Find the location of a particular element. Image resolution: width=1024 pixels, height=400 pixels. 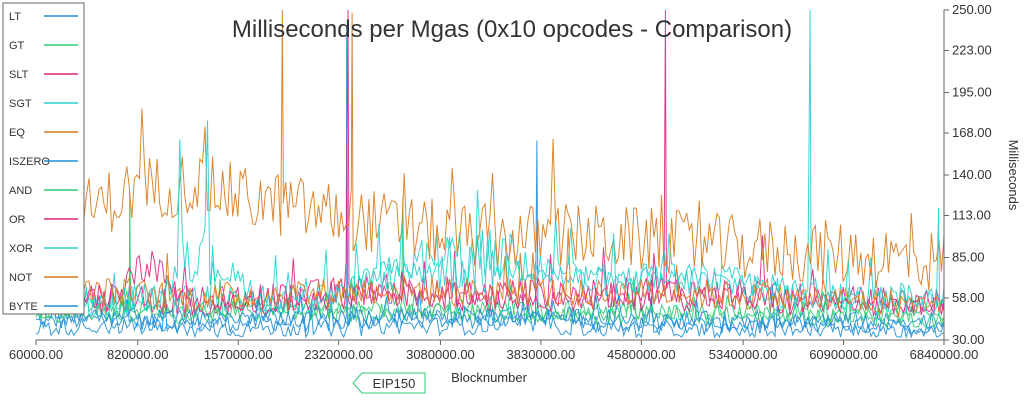

legend-label: XOR is located at coordinates (21, 249).